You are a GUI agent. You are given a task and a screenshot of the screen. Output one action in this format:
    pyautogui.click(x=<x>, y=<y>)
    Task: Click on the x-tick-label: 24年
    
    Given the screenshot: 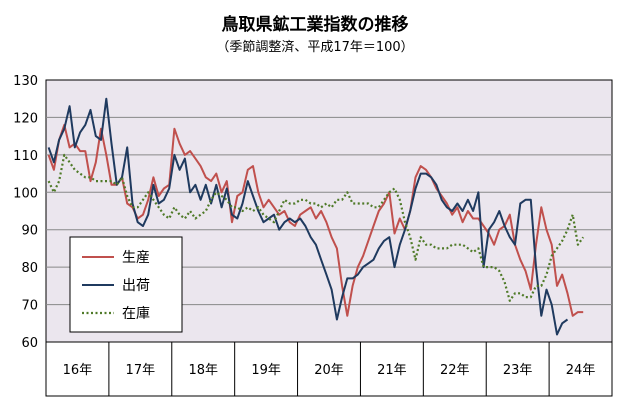 What is the action you would take?
    pyautogui.click(x=581, y=370)
    